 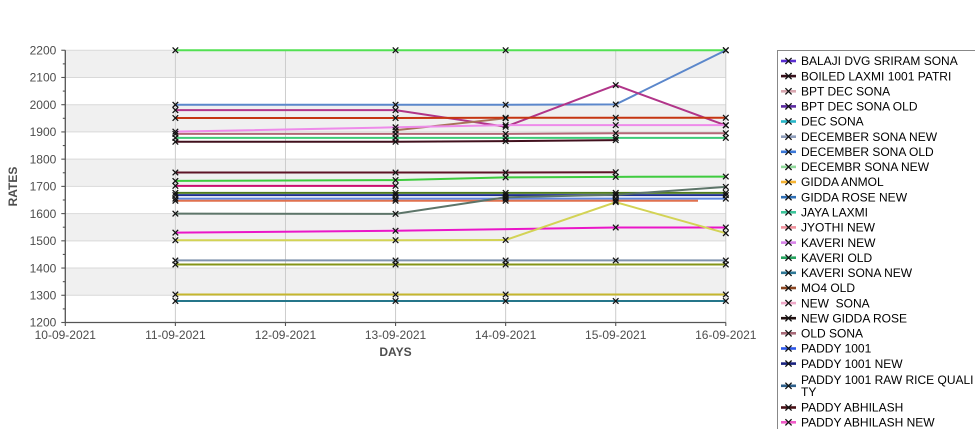 I want to click on svg-text: PADDY 1001, so click(x=836, y=349).